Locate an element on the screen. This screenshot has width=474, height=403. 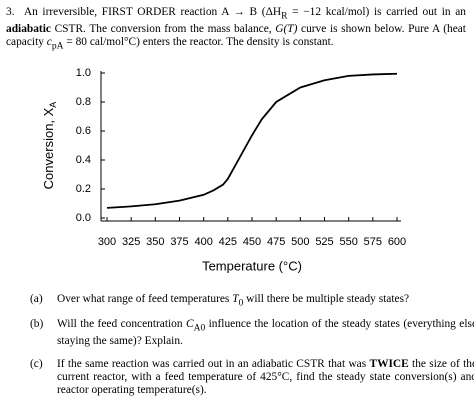
x-tick-label: 500 is located at coordinates (300, 242).